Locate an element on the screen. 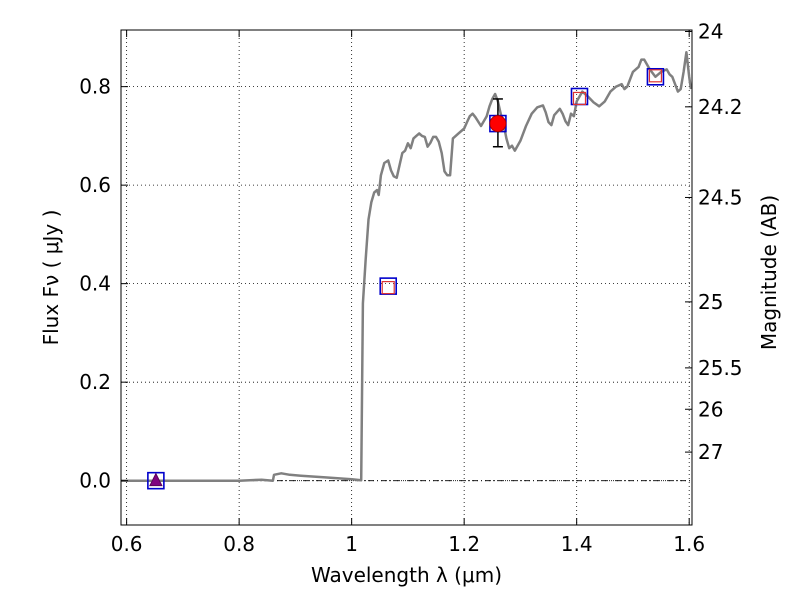 This screenshot has width=800, height=605. y2-tick-label: 26 is located at coordinates (710, 409).